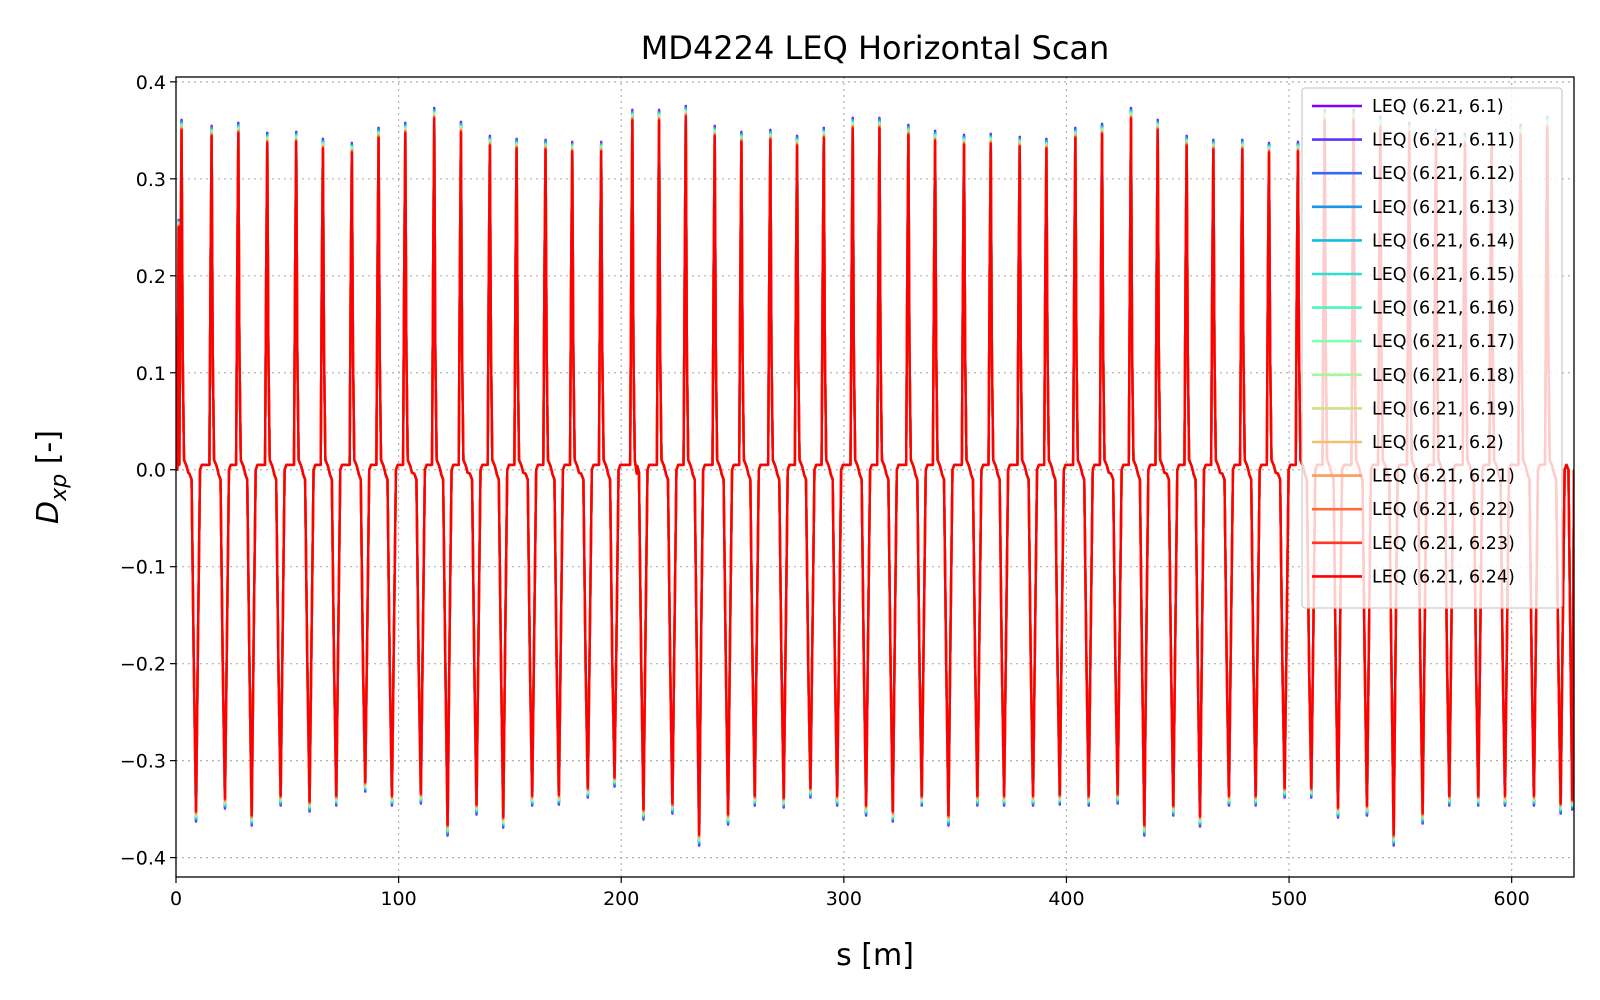  I want to click on x-axis-label: s [m], so click(875, 955).